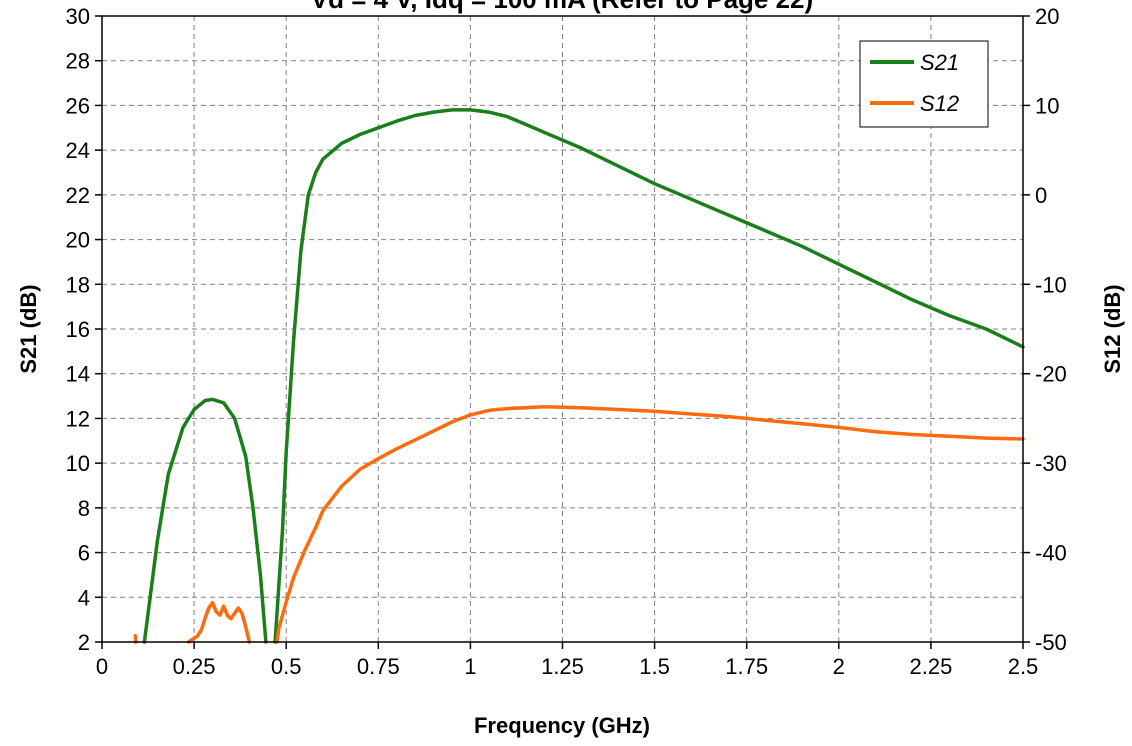  I want to click on series-line-s21, so click(205, 520).